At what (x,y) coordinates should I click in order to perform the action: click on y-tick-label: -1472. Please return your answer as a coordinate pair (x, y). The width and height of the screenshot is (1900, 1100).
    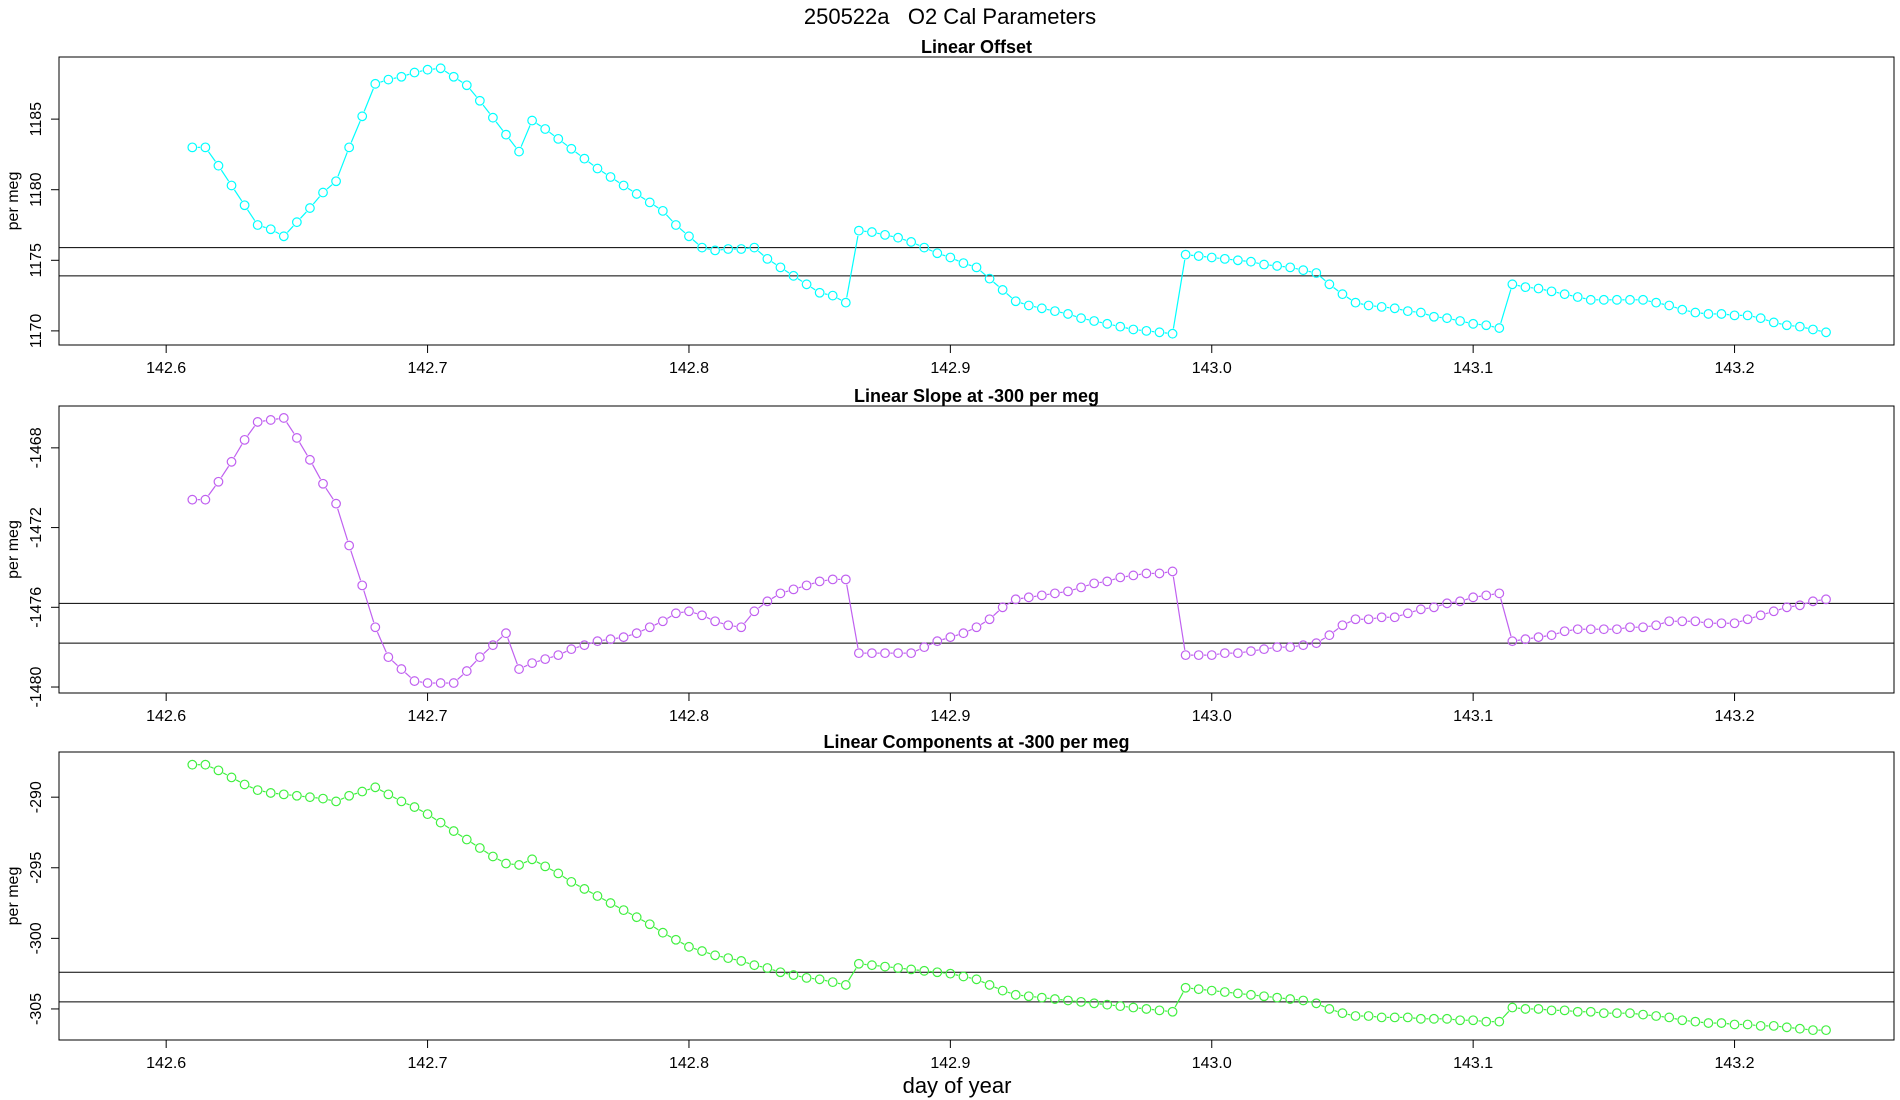
    Looking at the image, I should click on (36, 527).